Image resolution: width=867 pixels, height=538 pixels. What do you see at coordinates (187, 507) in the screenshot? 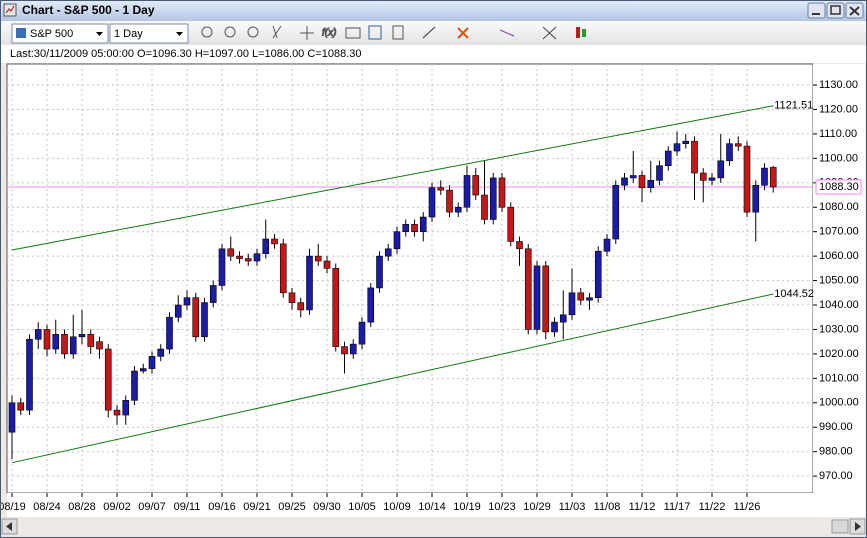
I see `x-tick-label: 09/11` at bounding box center [187, 507].